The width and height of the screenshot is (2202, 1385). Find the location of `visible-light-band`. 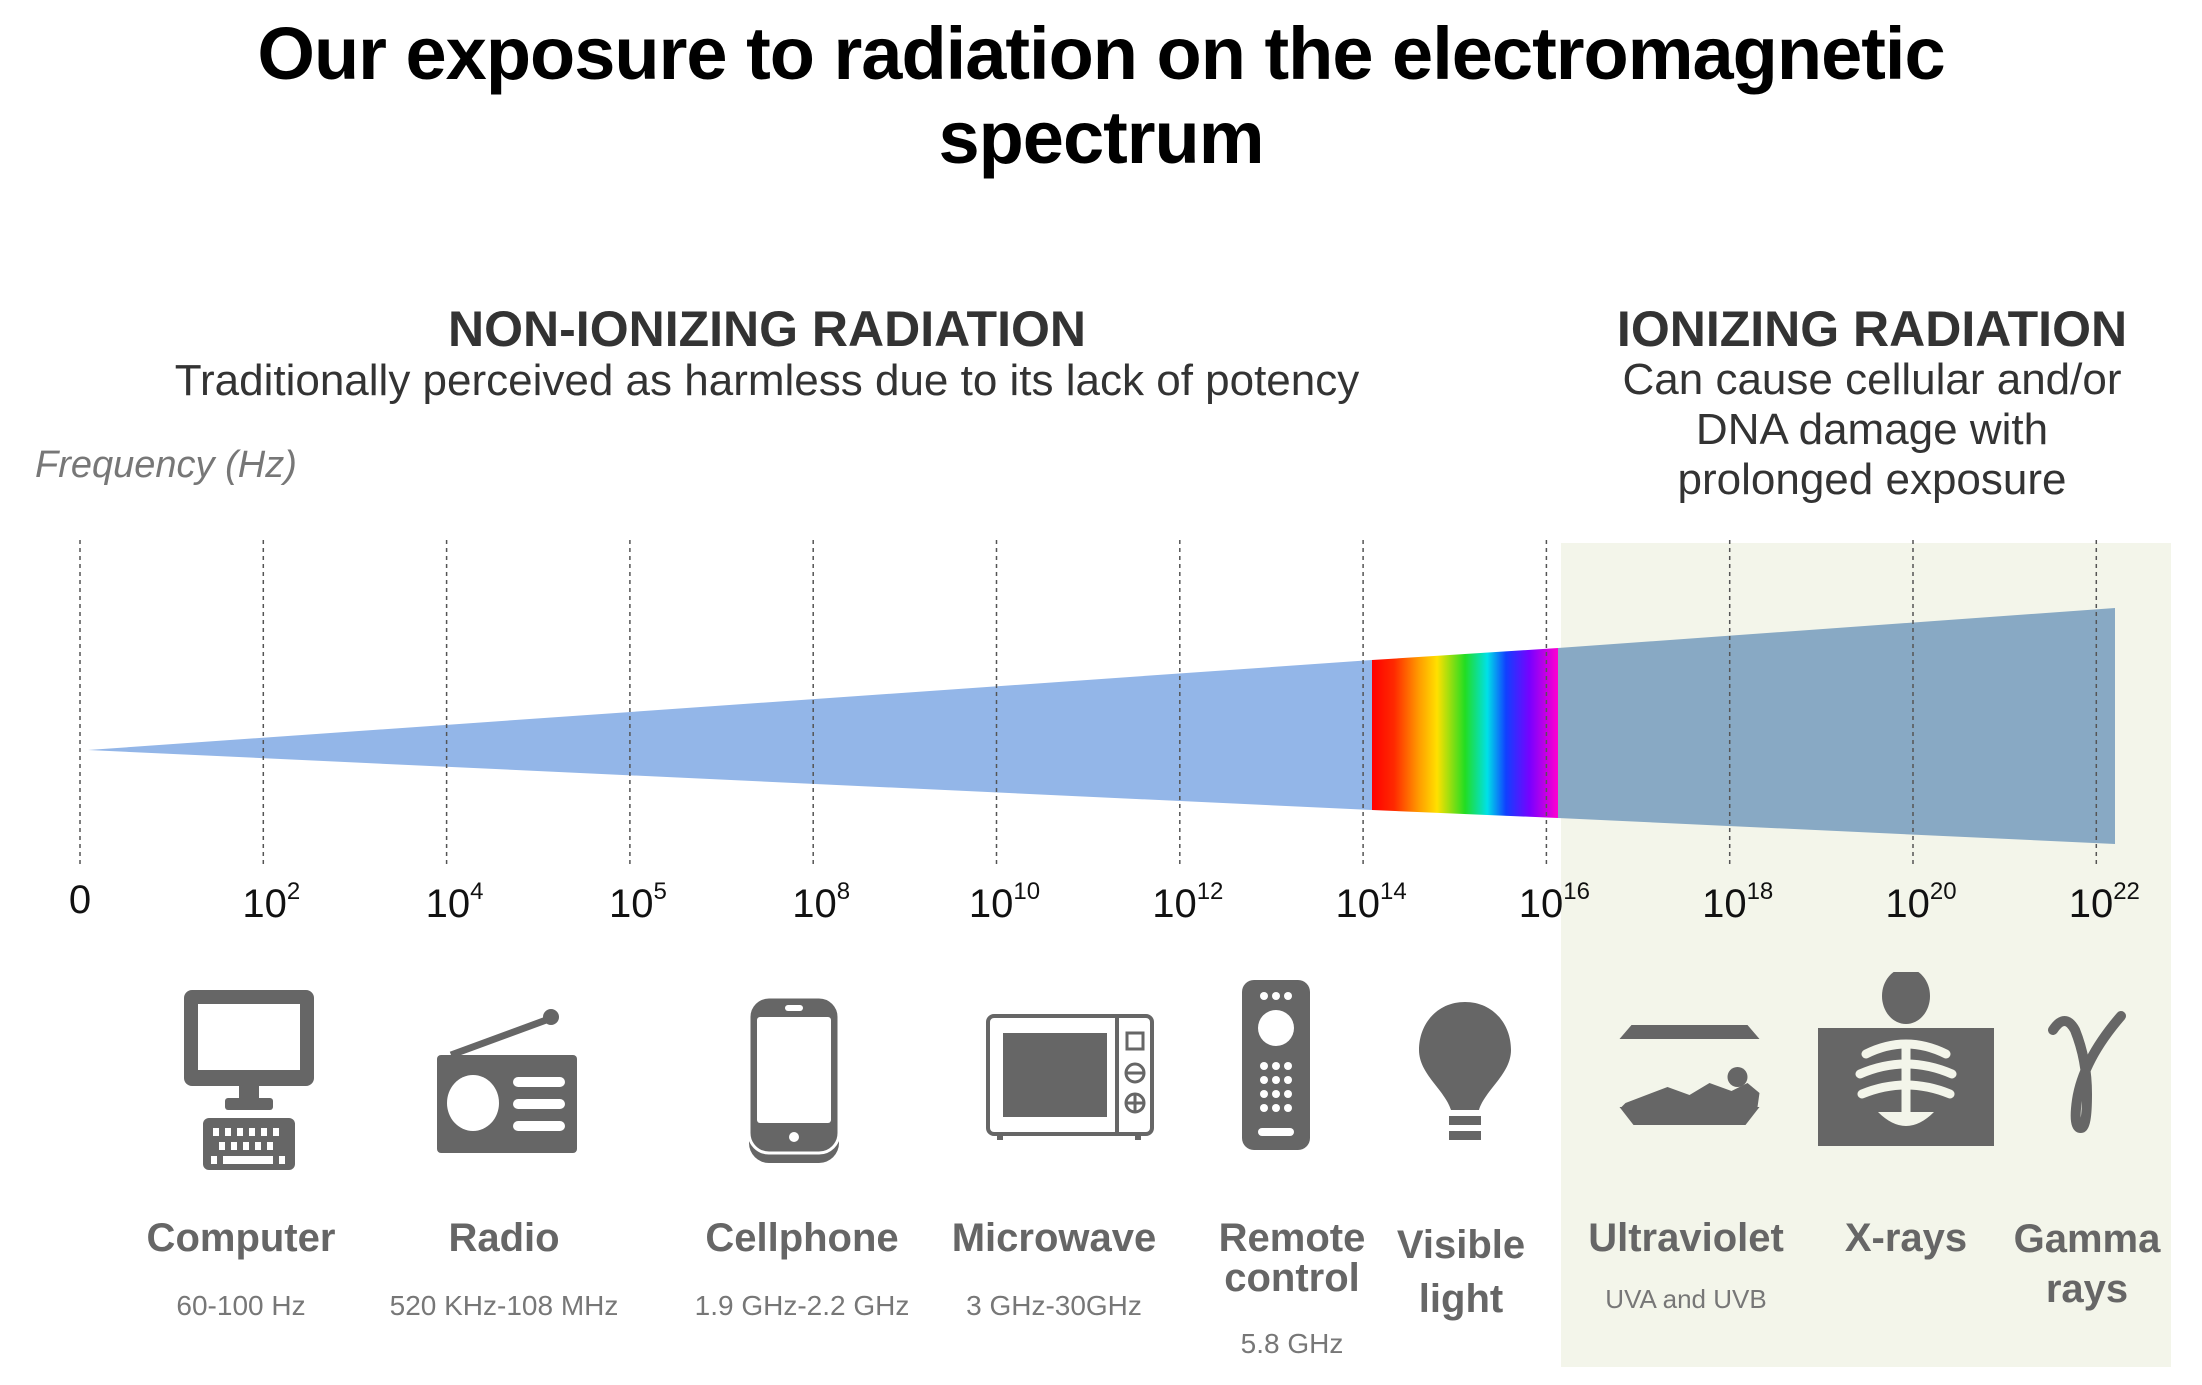

visible-light-band is located at coordinates (1465, 733).